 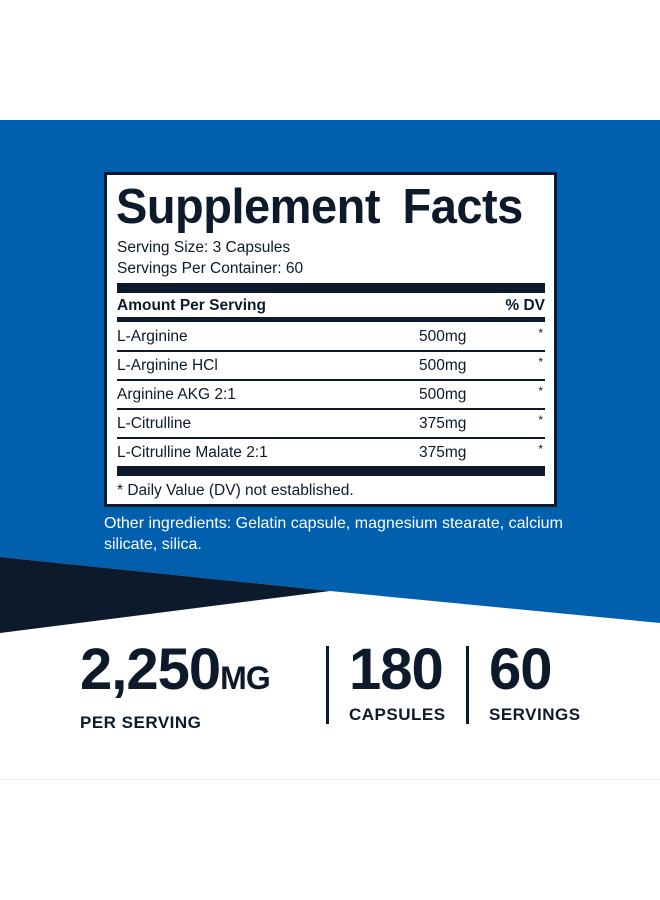 I want to click on ingredient-name: L-Arginine, so click(x=152, y=336).